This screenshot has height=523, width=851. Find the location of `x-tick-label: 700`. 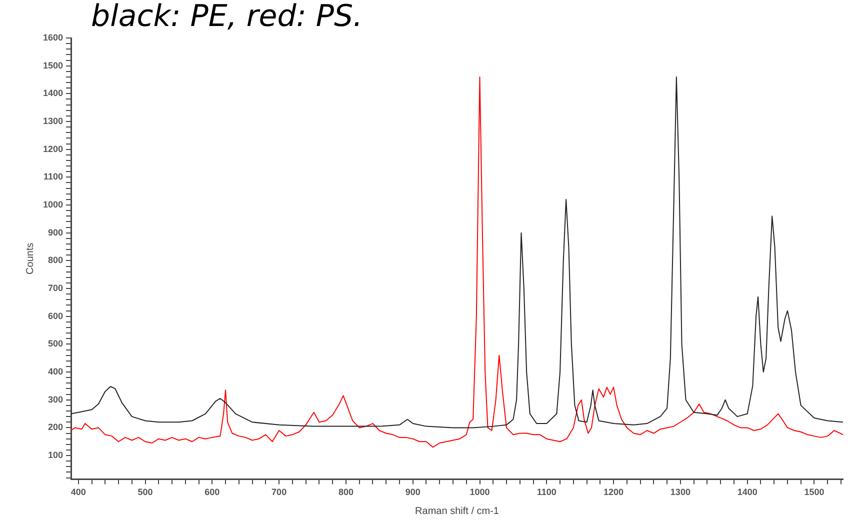

x-tick-label: 700 is located at coordinates (279, 492).